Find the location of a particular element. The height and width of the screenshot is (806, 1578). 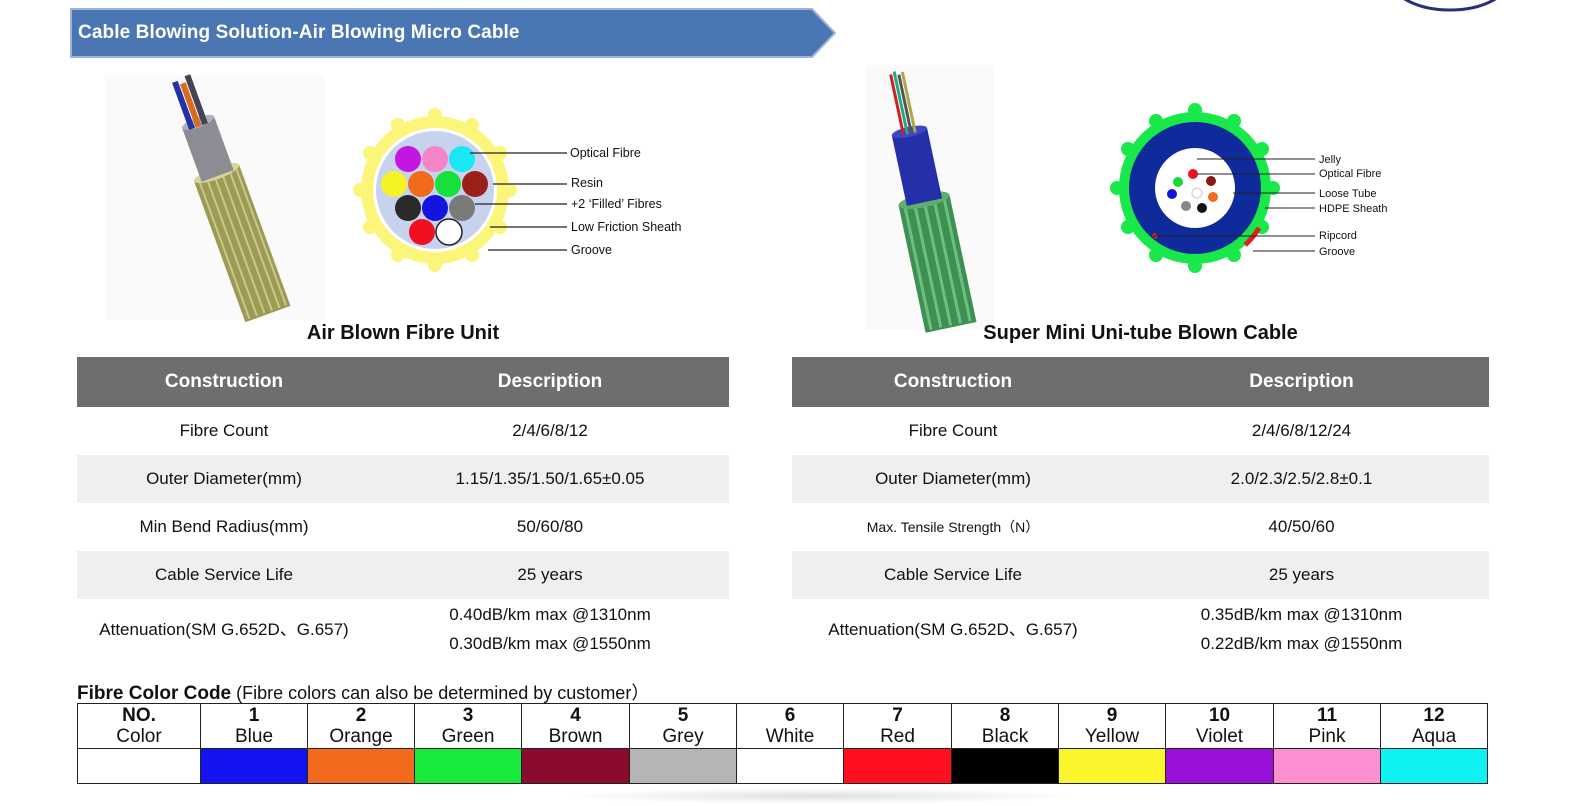

label-filled-fibres: +2 ‘Filled’ Fibres is located at coordinates (616, 204).